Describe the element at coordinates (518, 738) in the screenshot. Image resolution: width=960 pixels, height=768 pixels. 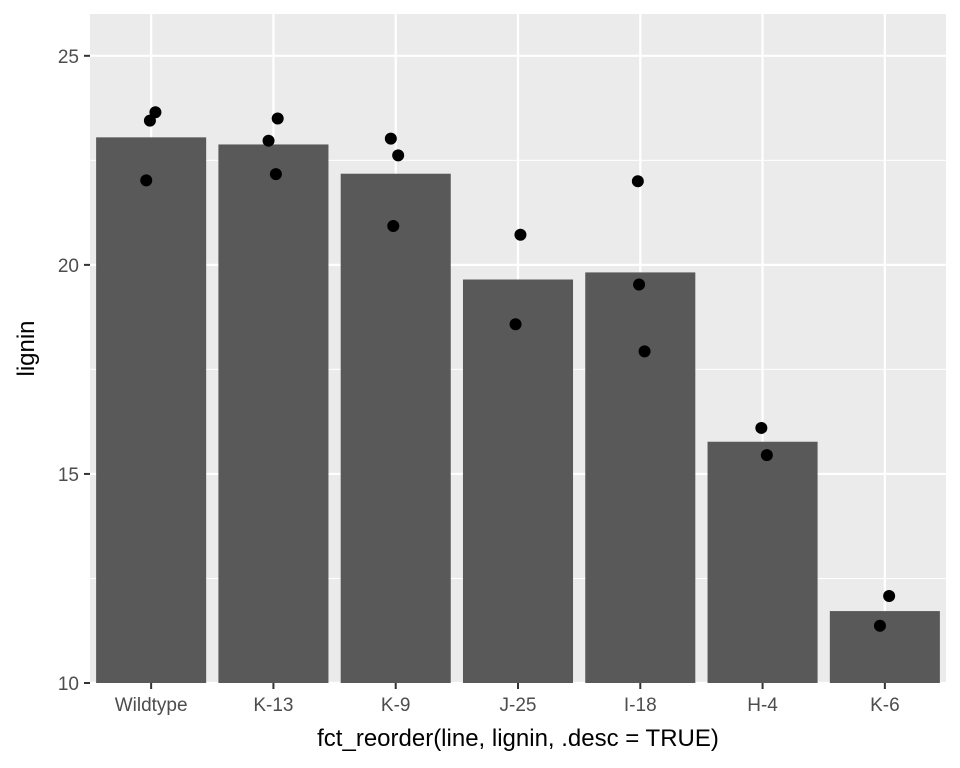
I see `x-axis-title: fct_reorder(line, lignin, .desc = TRUE)` at that location.